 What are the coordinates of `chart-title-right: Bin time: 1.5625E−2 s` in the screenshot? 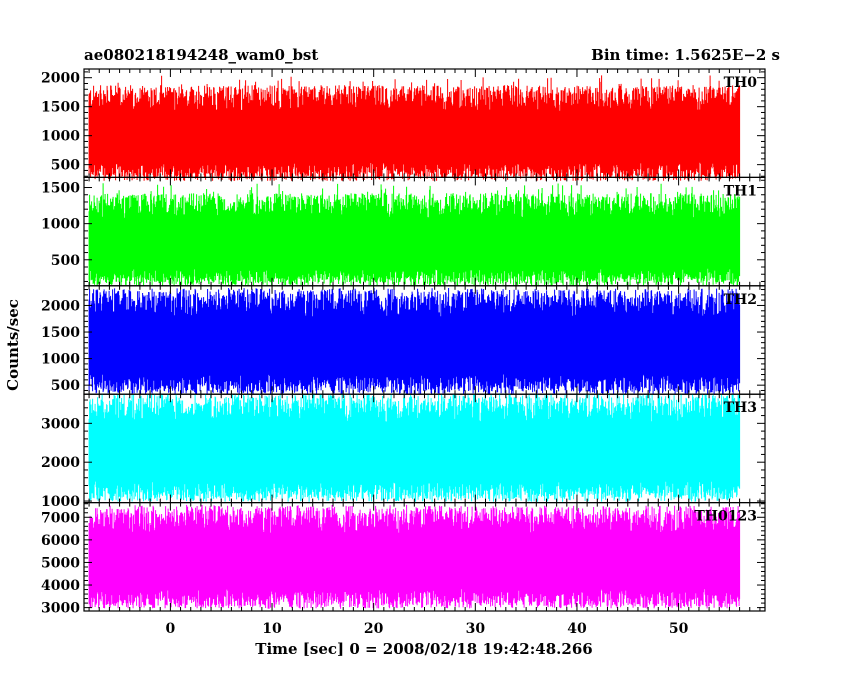 It's located at (685, 55).